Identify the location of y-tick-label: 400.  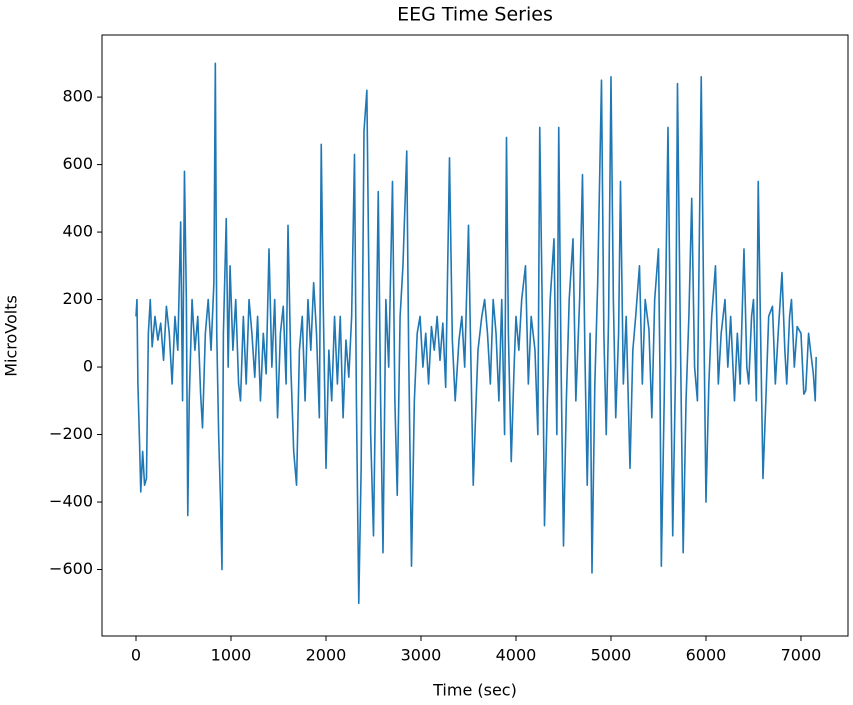
(77, 231).